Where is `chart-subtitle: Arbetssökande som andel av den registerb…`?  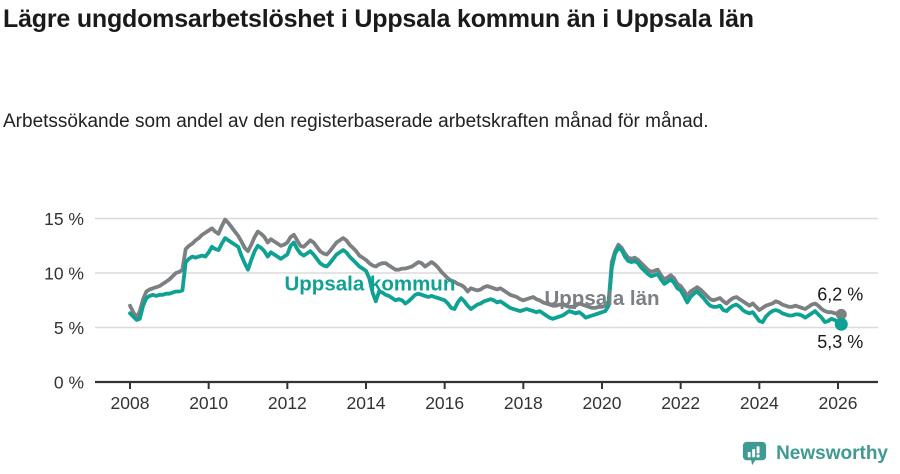 chart-subtitle: Arbetssökande som andel av den registerb… is located at coordinates (356, 121).